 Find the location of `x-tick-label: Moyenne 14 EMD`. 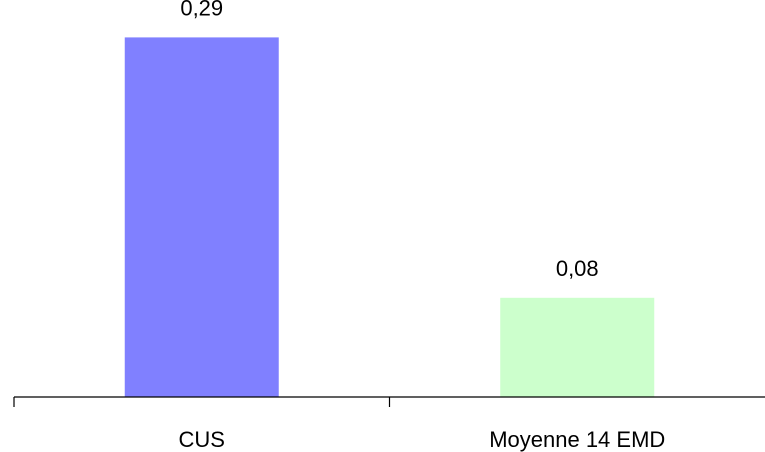

x-tick-label: Moyenne 14 EMD is located at coordinates (577, 439).